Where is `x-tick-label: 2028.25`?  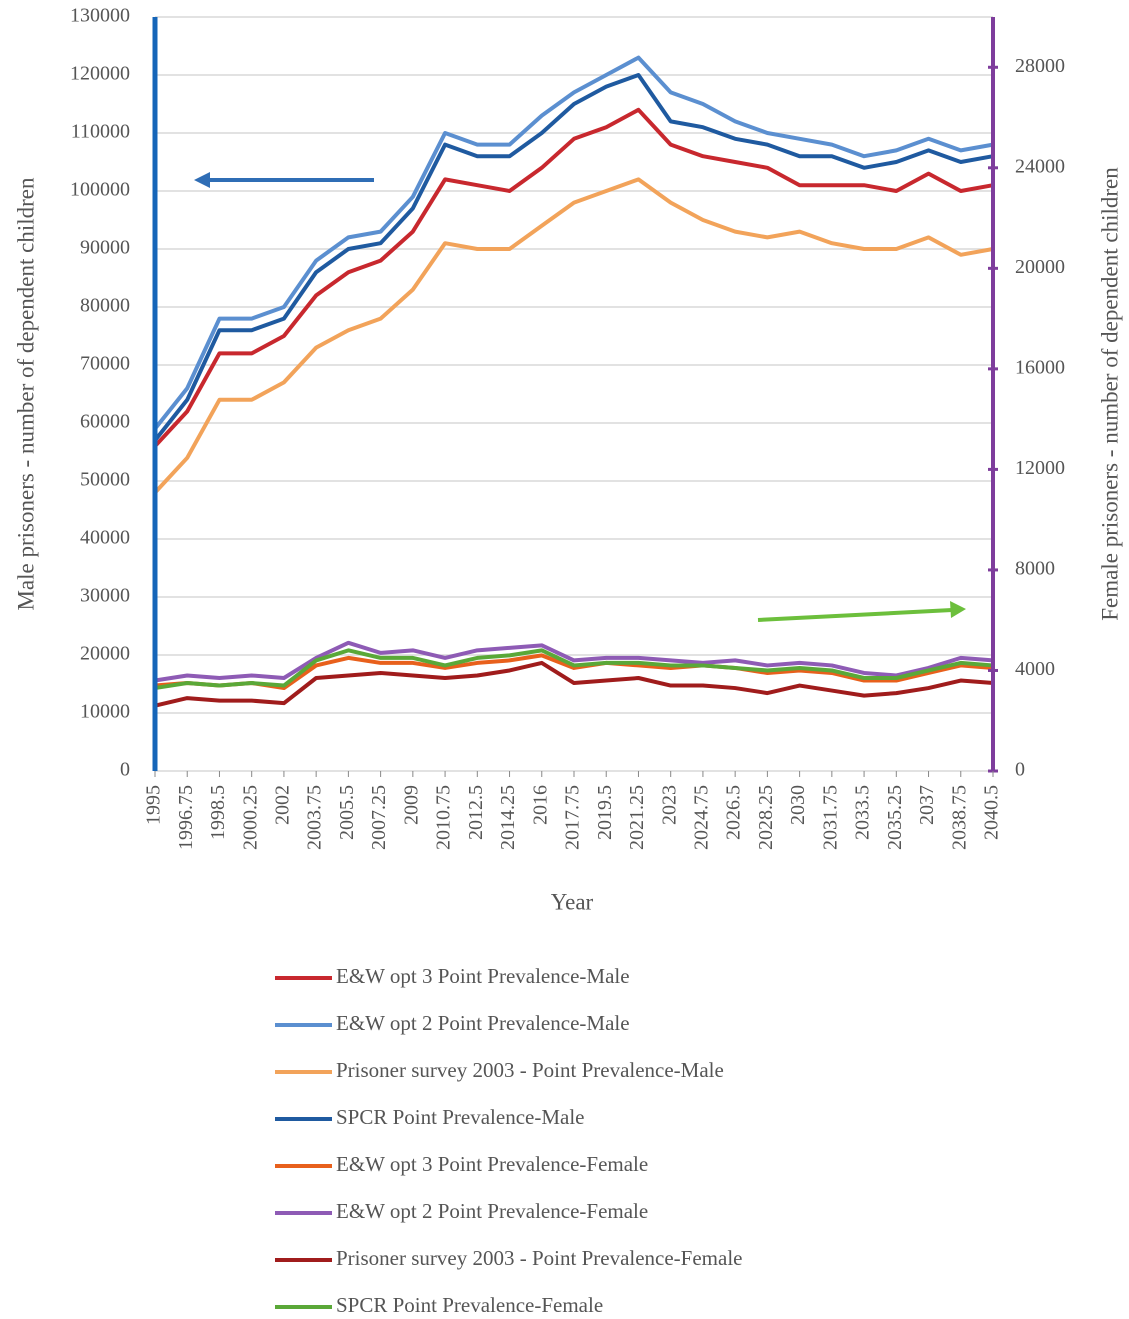 x-tick-label: 2028.25 is located at coordinates (766, 817).